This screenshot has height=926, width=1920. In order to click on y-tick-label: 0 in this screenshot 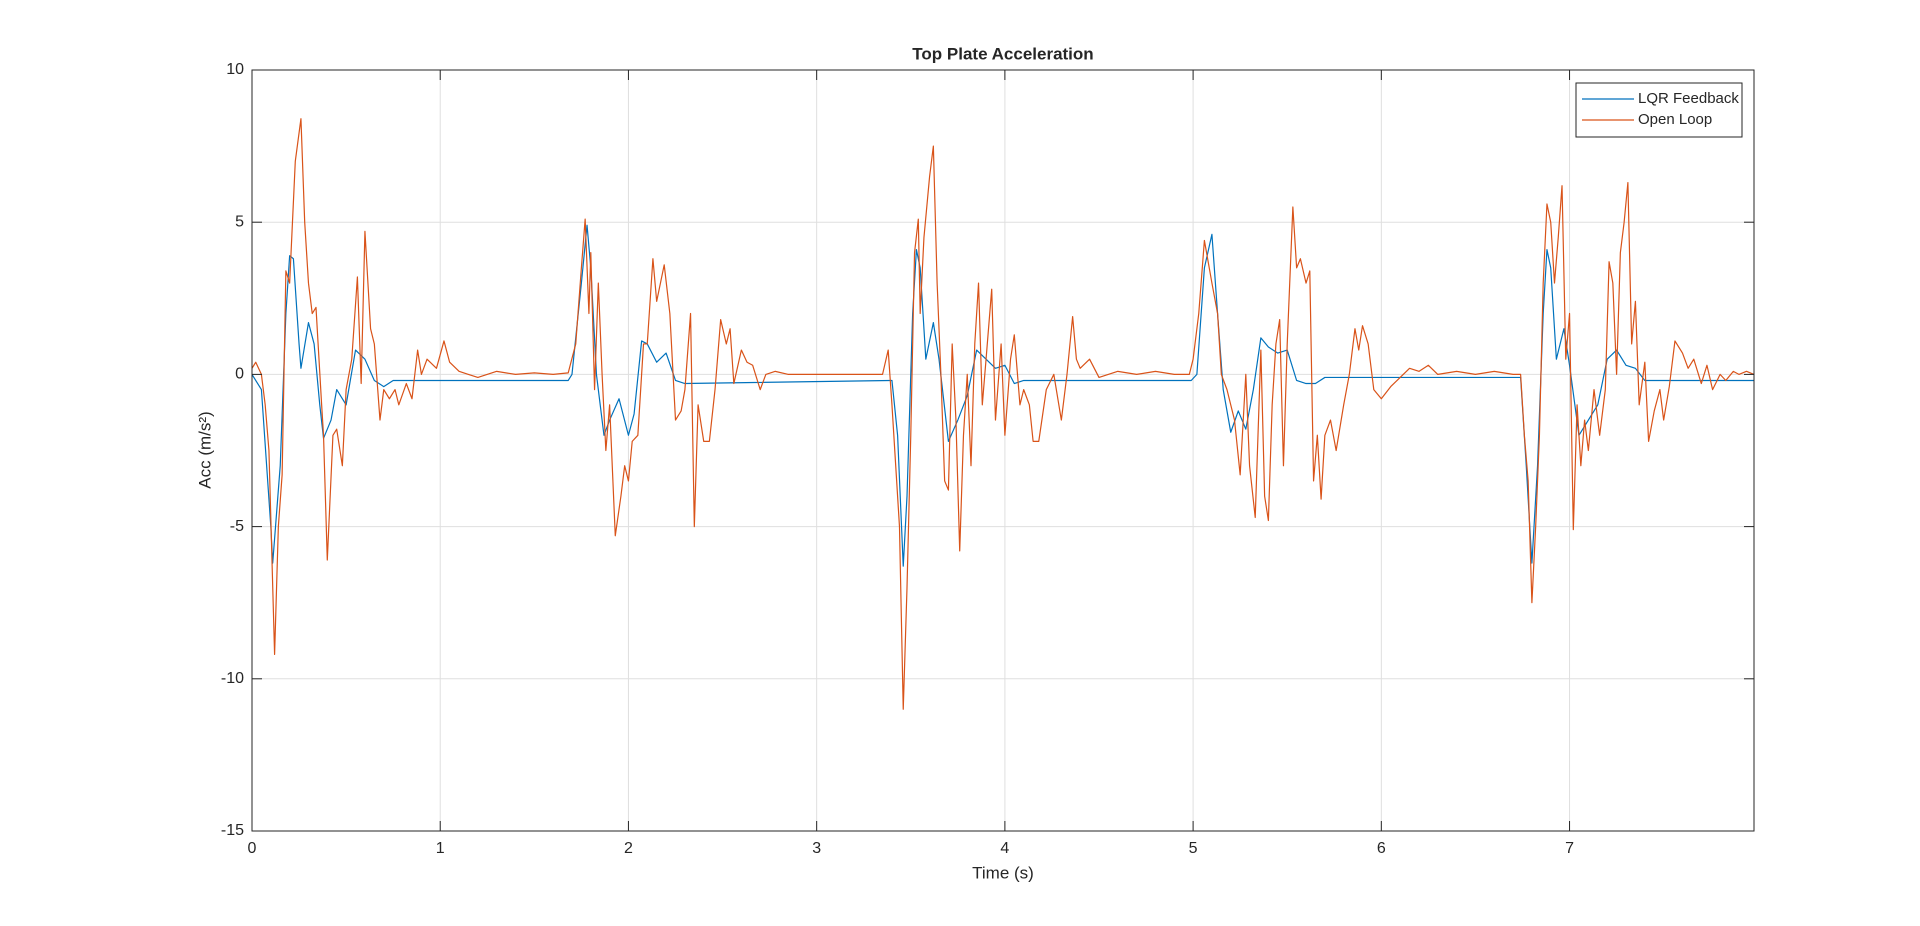, I will do `click(239, 374)`.